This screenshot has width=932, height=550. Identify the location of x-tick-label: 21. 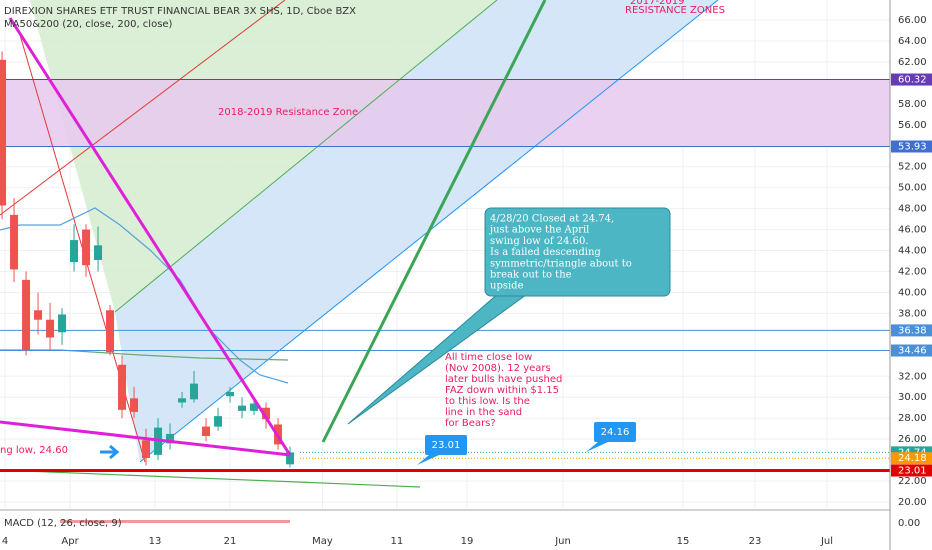
(230, 541).